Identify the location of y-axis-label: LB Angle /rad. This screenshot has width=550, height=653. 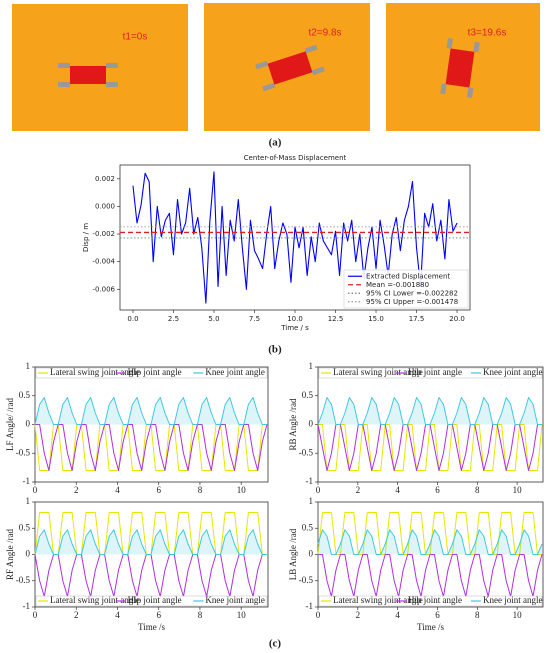
(293, 554).